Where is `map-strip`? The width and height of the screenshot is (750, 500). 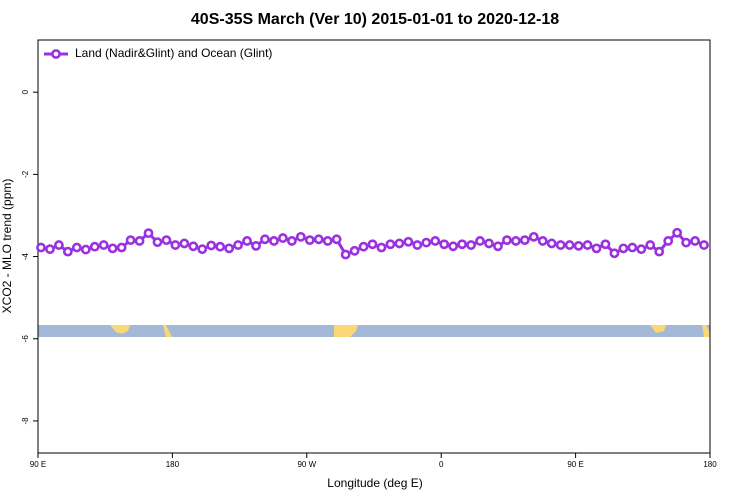
map-strip is located at coordinates (374, 331).